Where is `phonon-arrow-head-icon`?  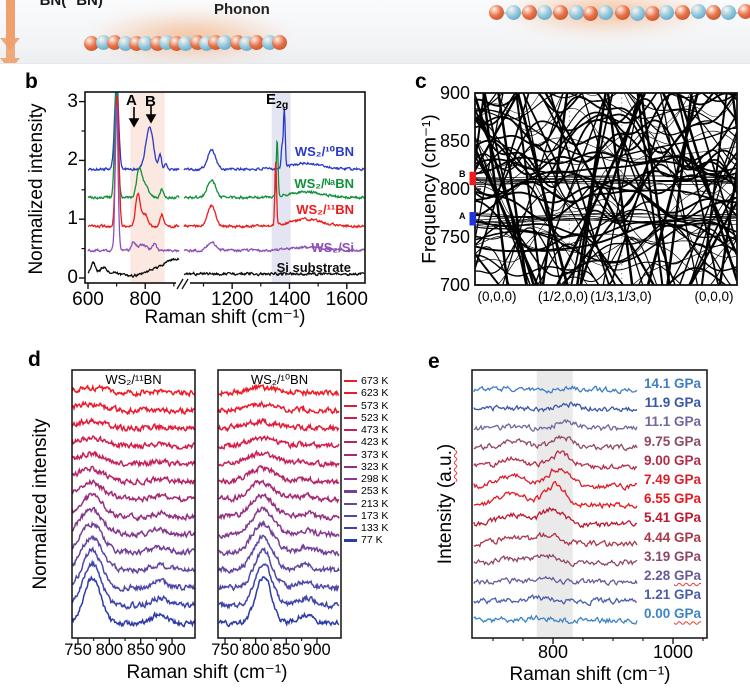
phonon-arrow-head-icon is located at coordinates (10, 60).